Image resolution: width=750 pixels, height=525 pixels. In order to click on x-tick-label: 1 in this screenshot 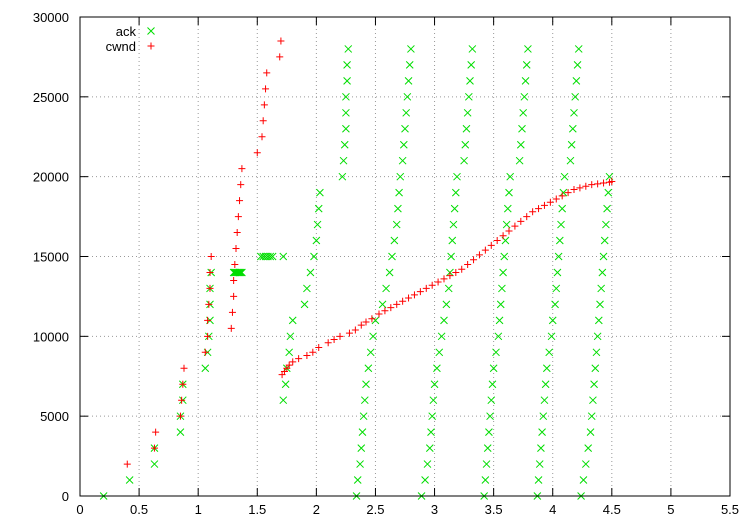, I will do `click(198, 509)`.